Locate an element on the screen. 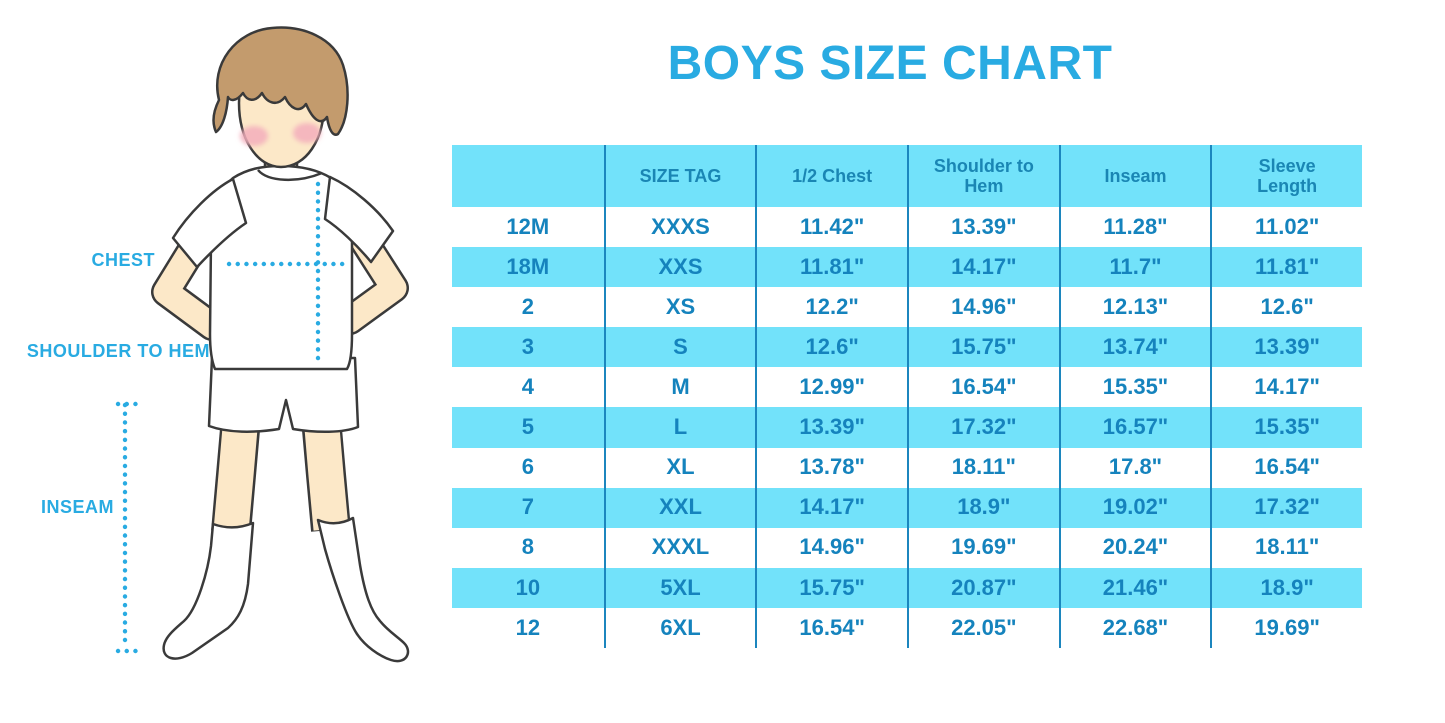  table-row: 2 XS 12.2" 14.96" 12.13" 12.6" is located at coordinates (907, 307).